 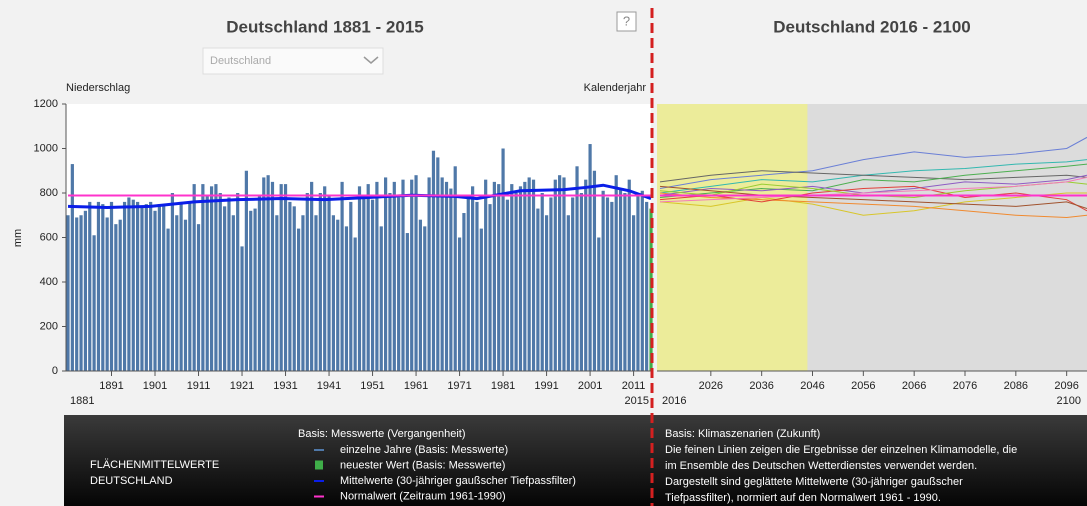 What do you see at coordinates (416, 386) in the screenshot?
I see `x-tick-label: 1961` at bounding box center [416, 386].